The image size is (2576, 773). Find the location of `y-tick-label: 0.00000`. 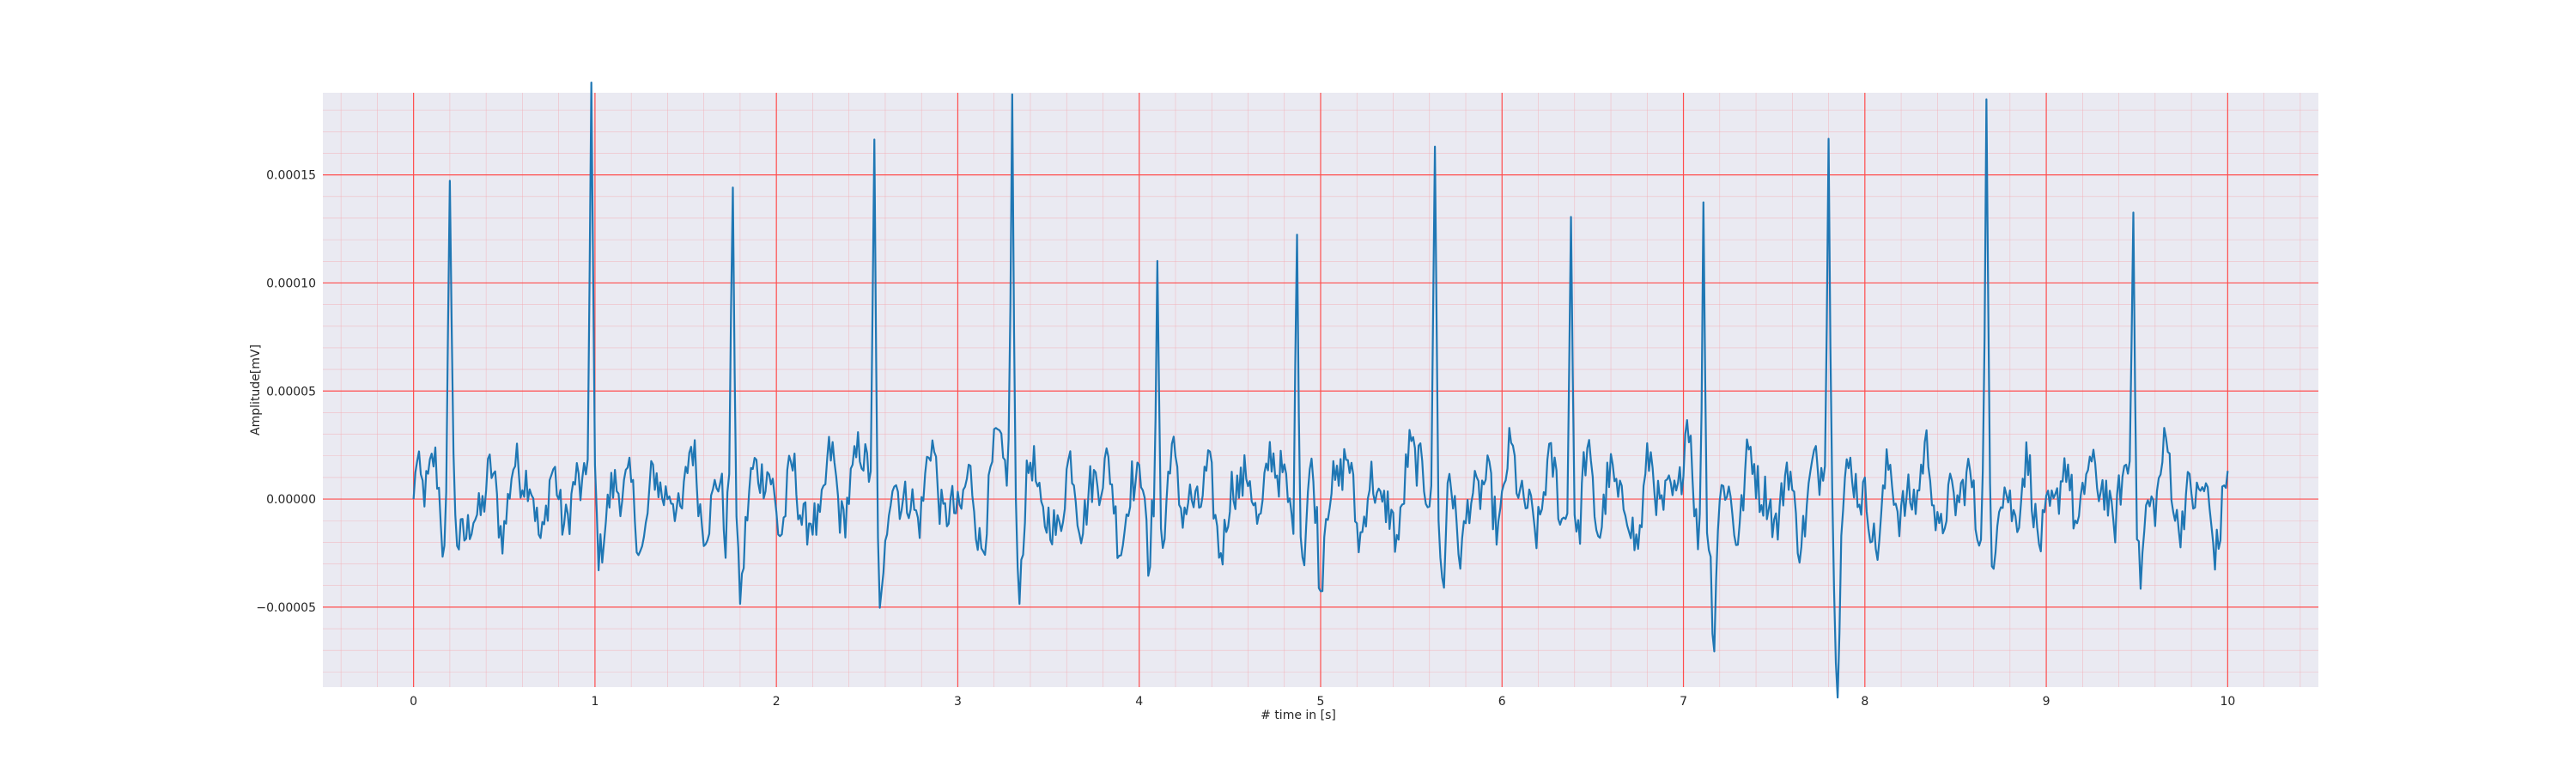

y-tick-label: 0.00000 is located at coordinates (291, 500).